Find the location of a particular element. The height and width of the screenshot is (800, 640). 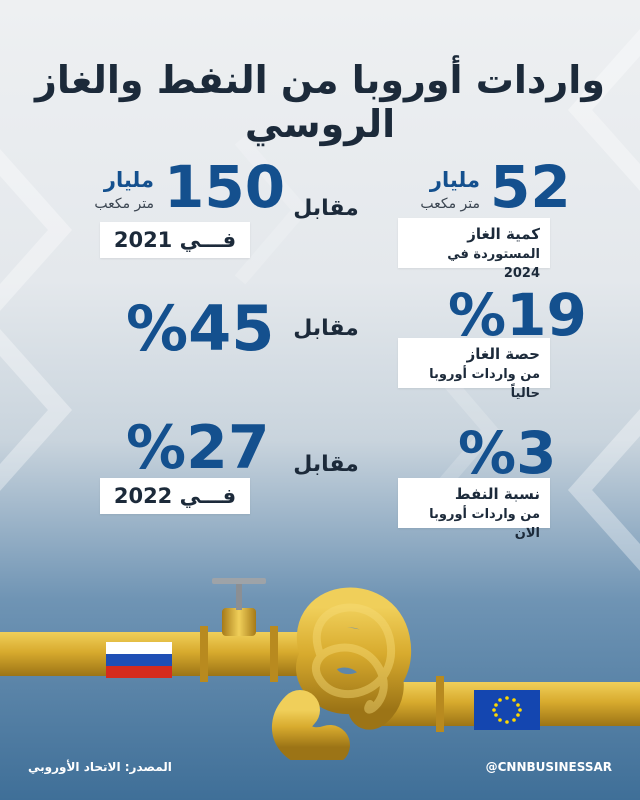

stat-value-gas-share-past: %45 is located at coordinates (200, 329).